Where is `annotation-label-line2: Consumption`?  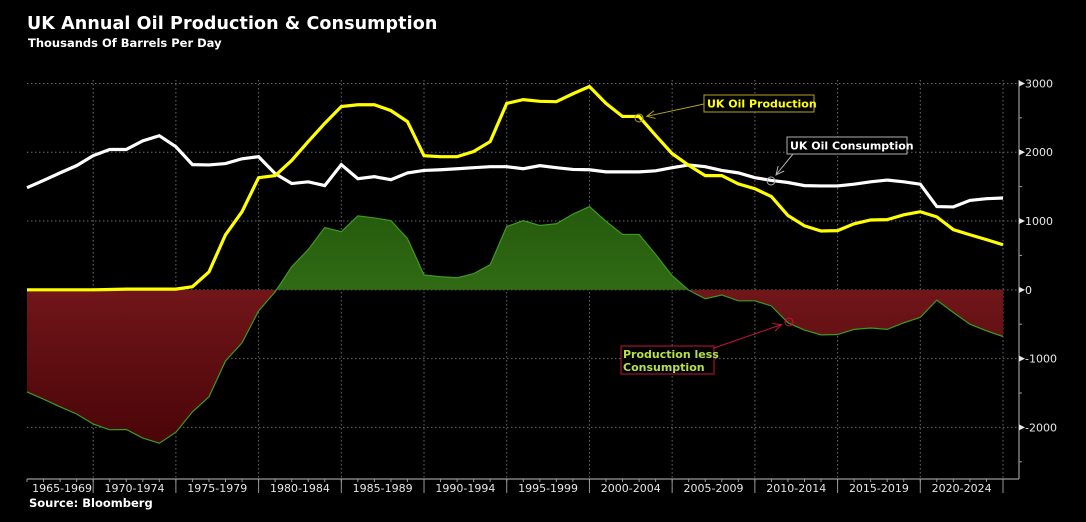
annotation-label-line2: Consumption is located at coordinates (664, 367).